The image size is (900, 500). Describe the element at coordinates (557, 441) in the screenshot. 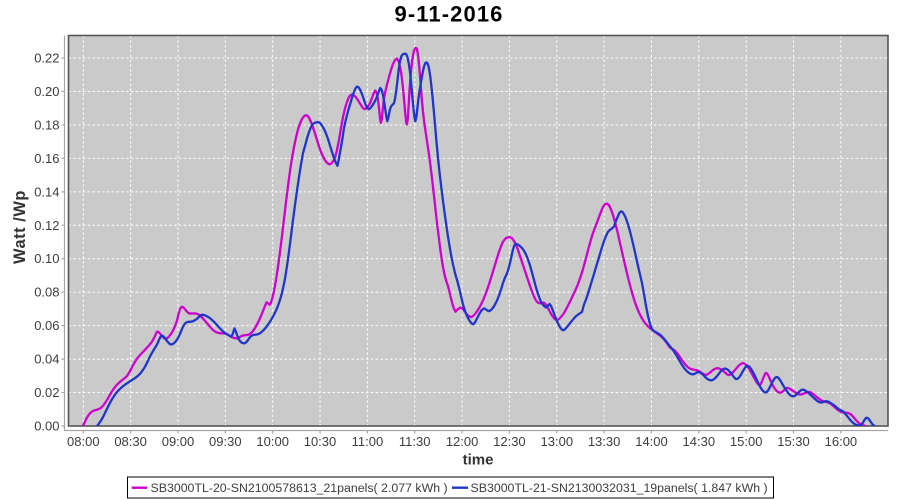

I see `svg-text: 13:00` at that location.